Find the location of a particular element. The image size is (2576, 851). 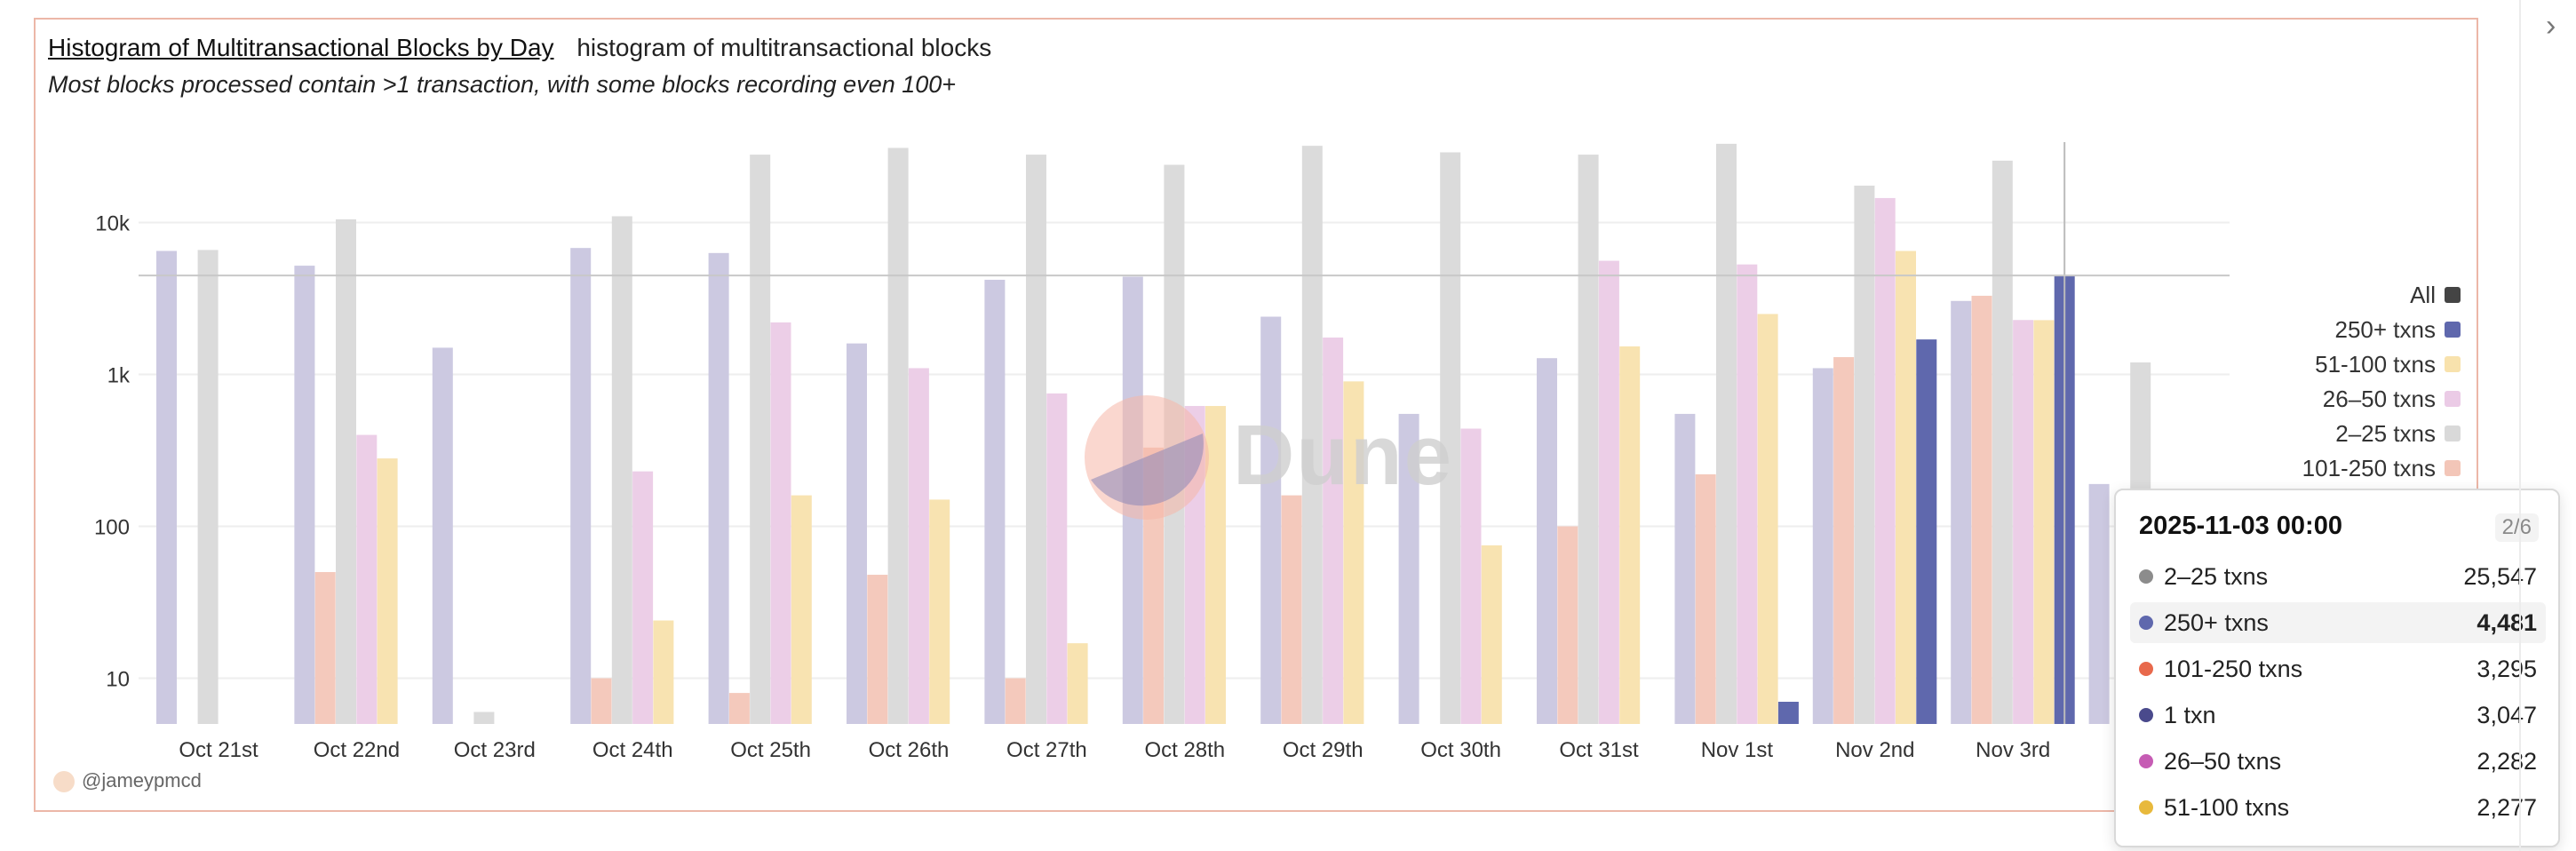

side-panel-divider is located at coordinates (2520, 426).